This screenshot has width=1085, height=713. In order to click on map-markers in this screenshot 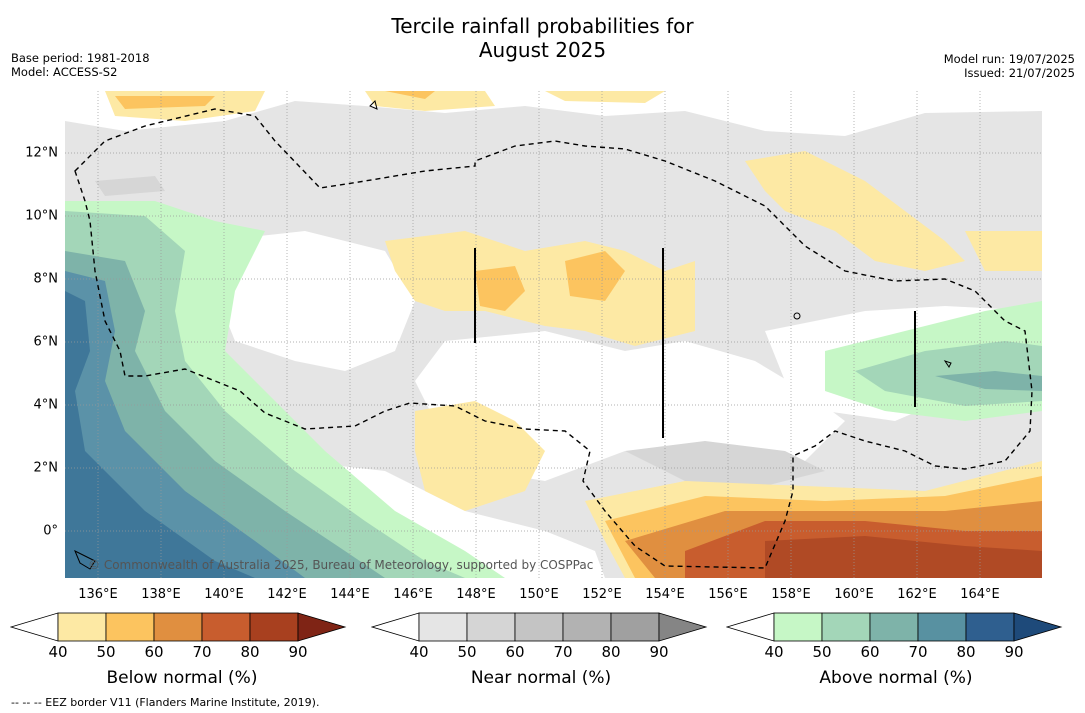, I will do `click(695, 343)`.